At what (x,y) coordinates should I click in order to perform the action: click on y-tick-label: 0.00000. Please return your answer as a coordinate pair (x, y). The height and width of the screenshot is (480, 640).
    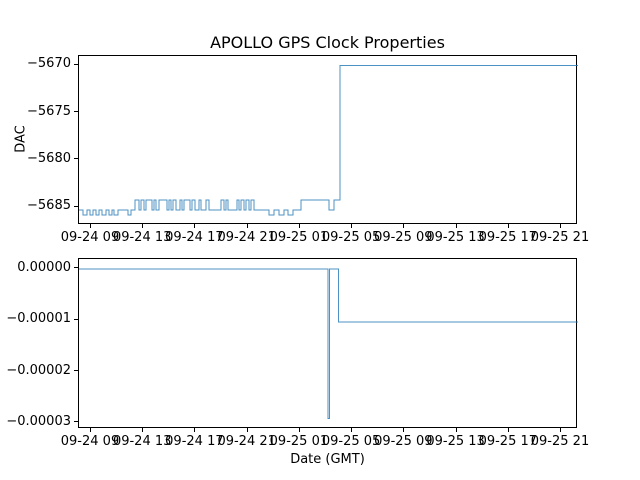
    Looking at the image, I should click on (44, 267).